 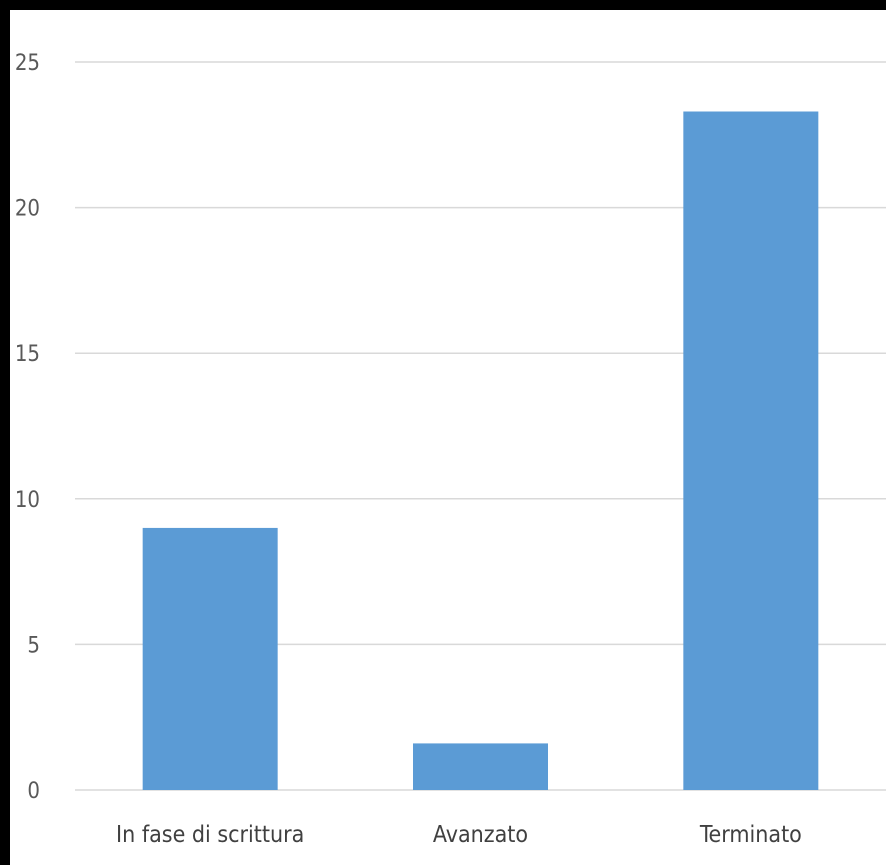 What do you see at coordinates (27, 427) in the screenshot?
I see `y-axis-tick-labels: 0 5 10 15 20 25` at bounding box center [27, 427].